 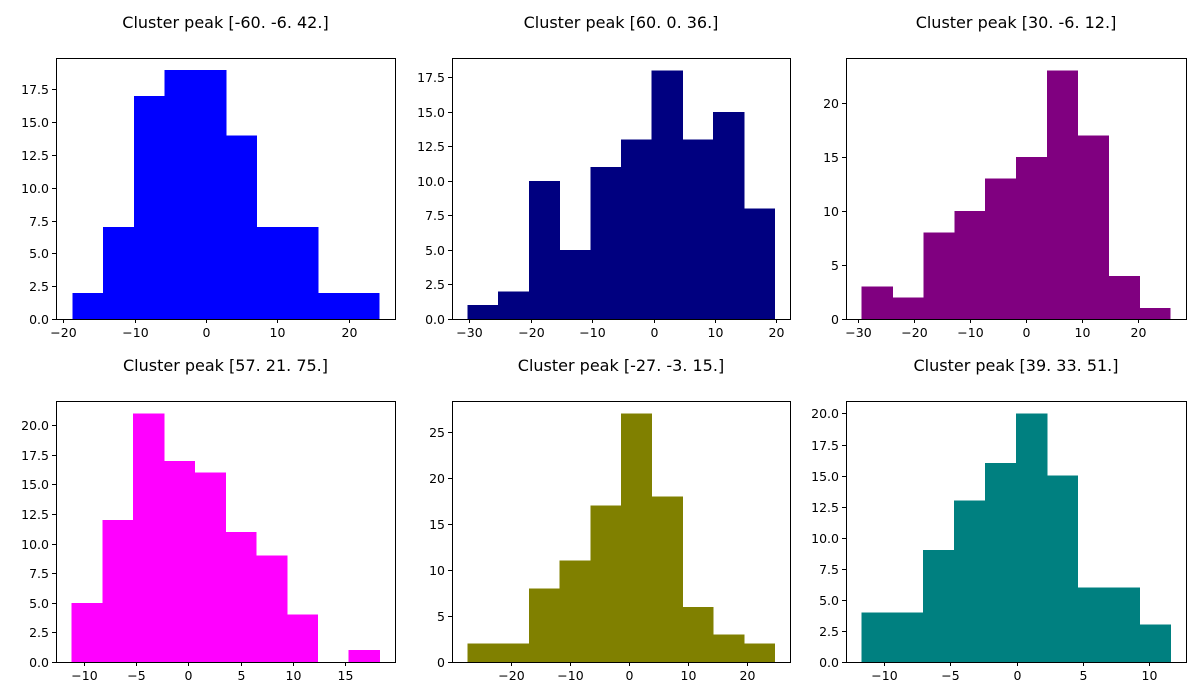 What do you see at coordinates (225, 365) in the screenshot?
I see `panel-title: Cluster peak [57. 21. 75.]` at bounding box center [225, 365].